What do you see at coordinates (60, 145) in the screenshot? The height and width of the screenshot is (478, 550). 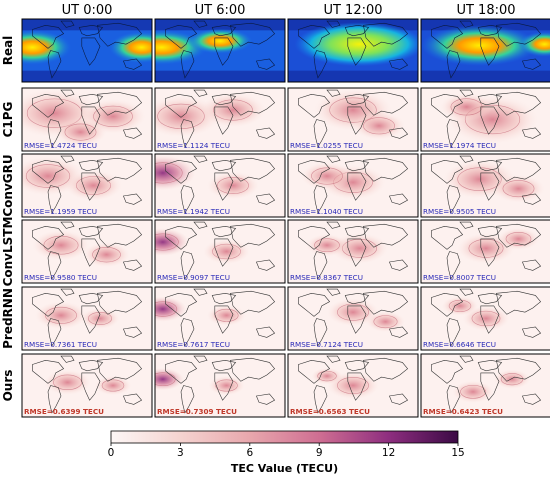 I see `rmse-label: RMSE=1.4724 TECU` at bounding box center [60, 145].